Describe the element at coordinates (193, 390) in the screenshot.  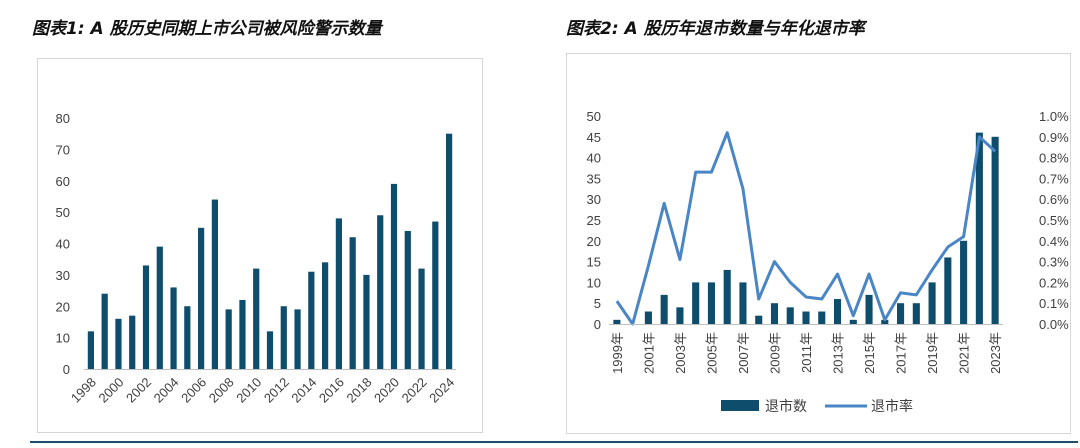
I see `x-tick-label: 2006` at that location.